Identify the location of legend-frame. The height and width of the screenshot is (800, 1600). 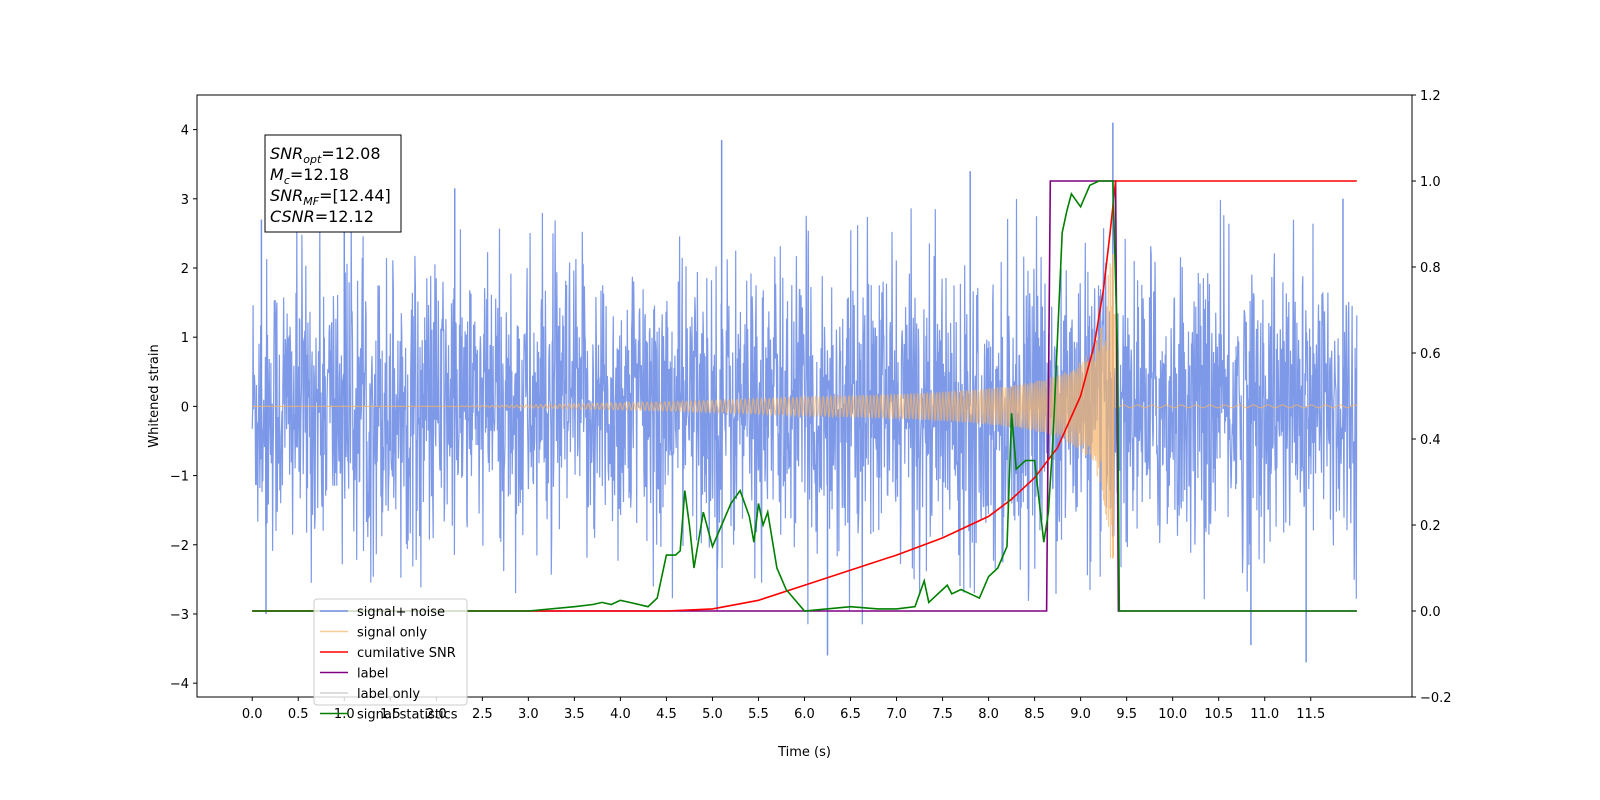
(390, 652).